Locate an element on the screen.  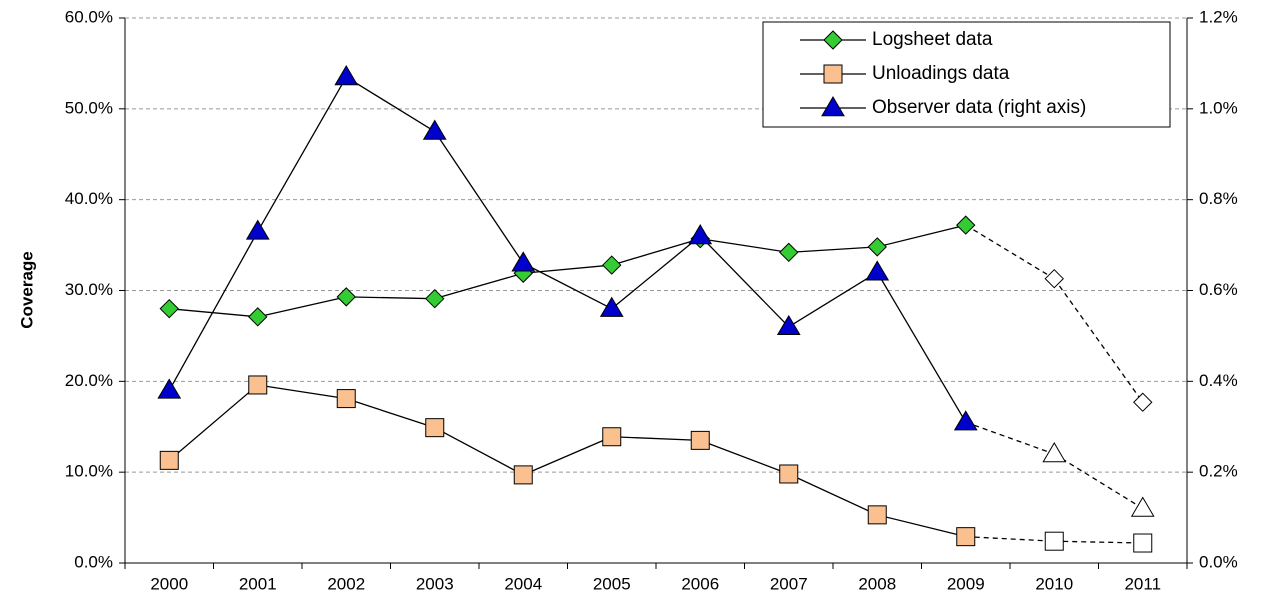
y-tick-label: 60.0% is located at coordinates (89, 16).